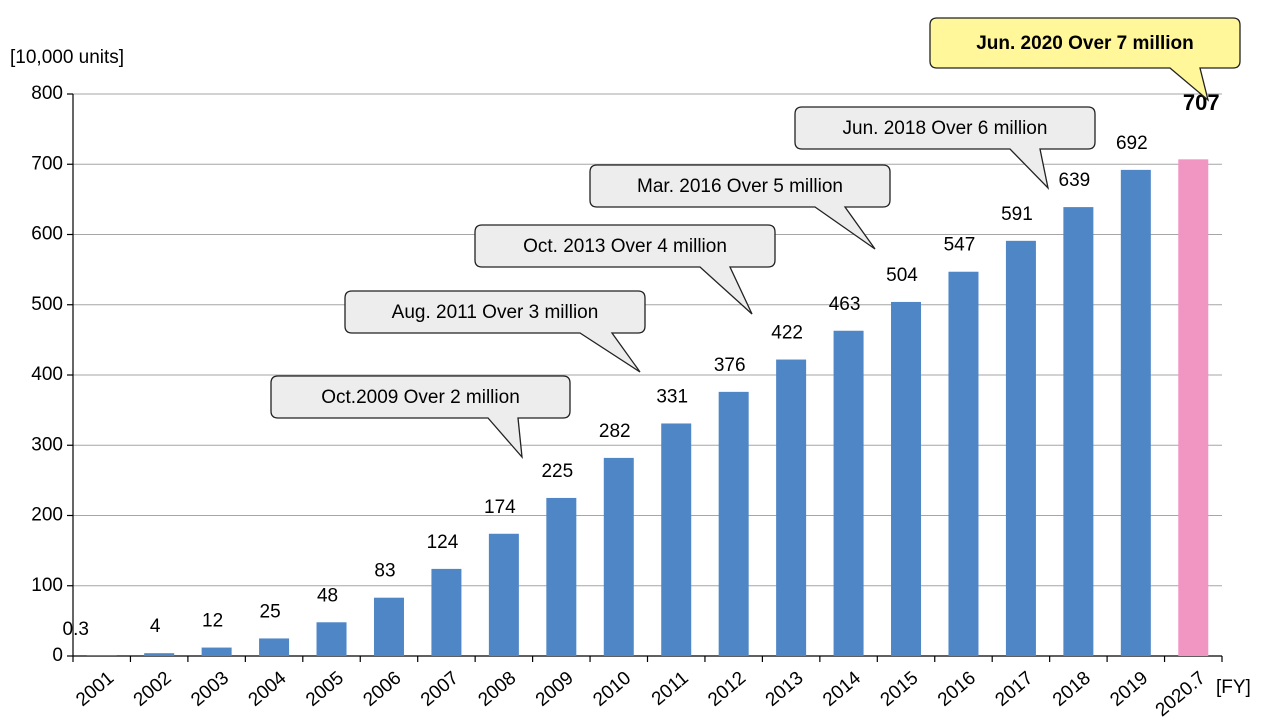  What do you see at coordinates (612, 689) in the screenshot?
I see `x-tick-label: 2010` at bounding box center [612, 689].